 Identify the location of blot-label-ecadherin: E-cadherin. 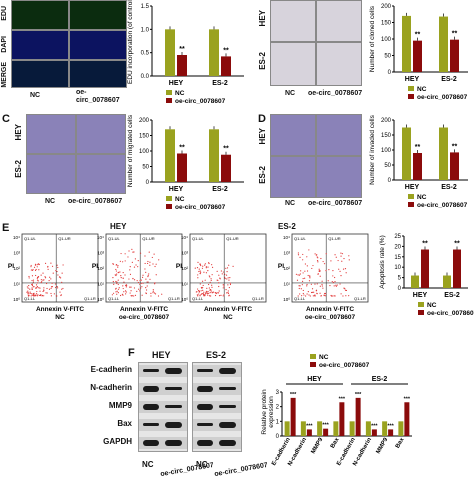
(111, 369).